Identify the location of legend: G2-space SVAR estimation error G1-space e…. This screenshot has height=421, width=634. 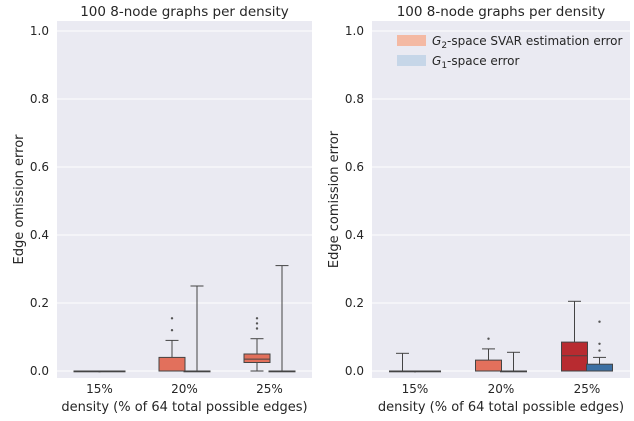
(509, 52).